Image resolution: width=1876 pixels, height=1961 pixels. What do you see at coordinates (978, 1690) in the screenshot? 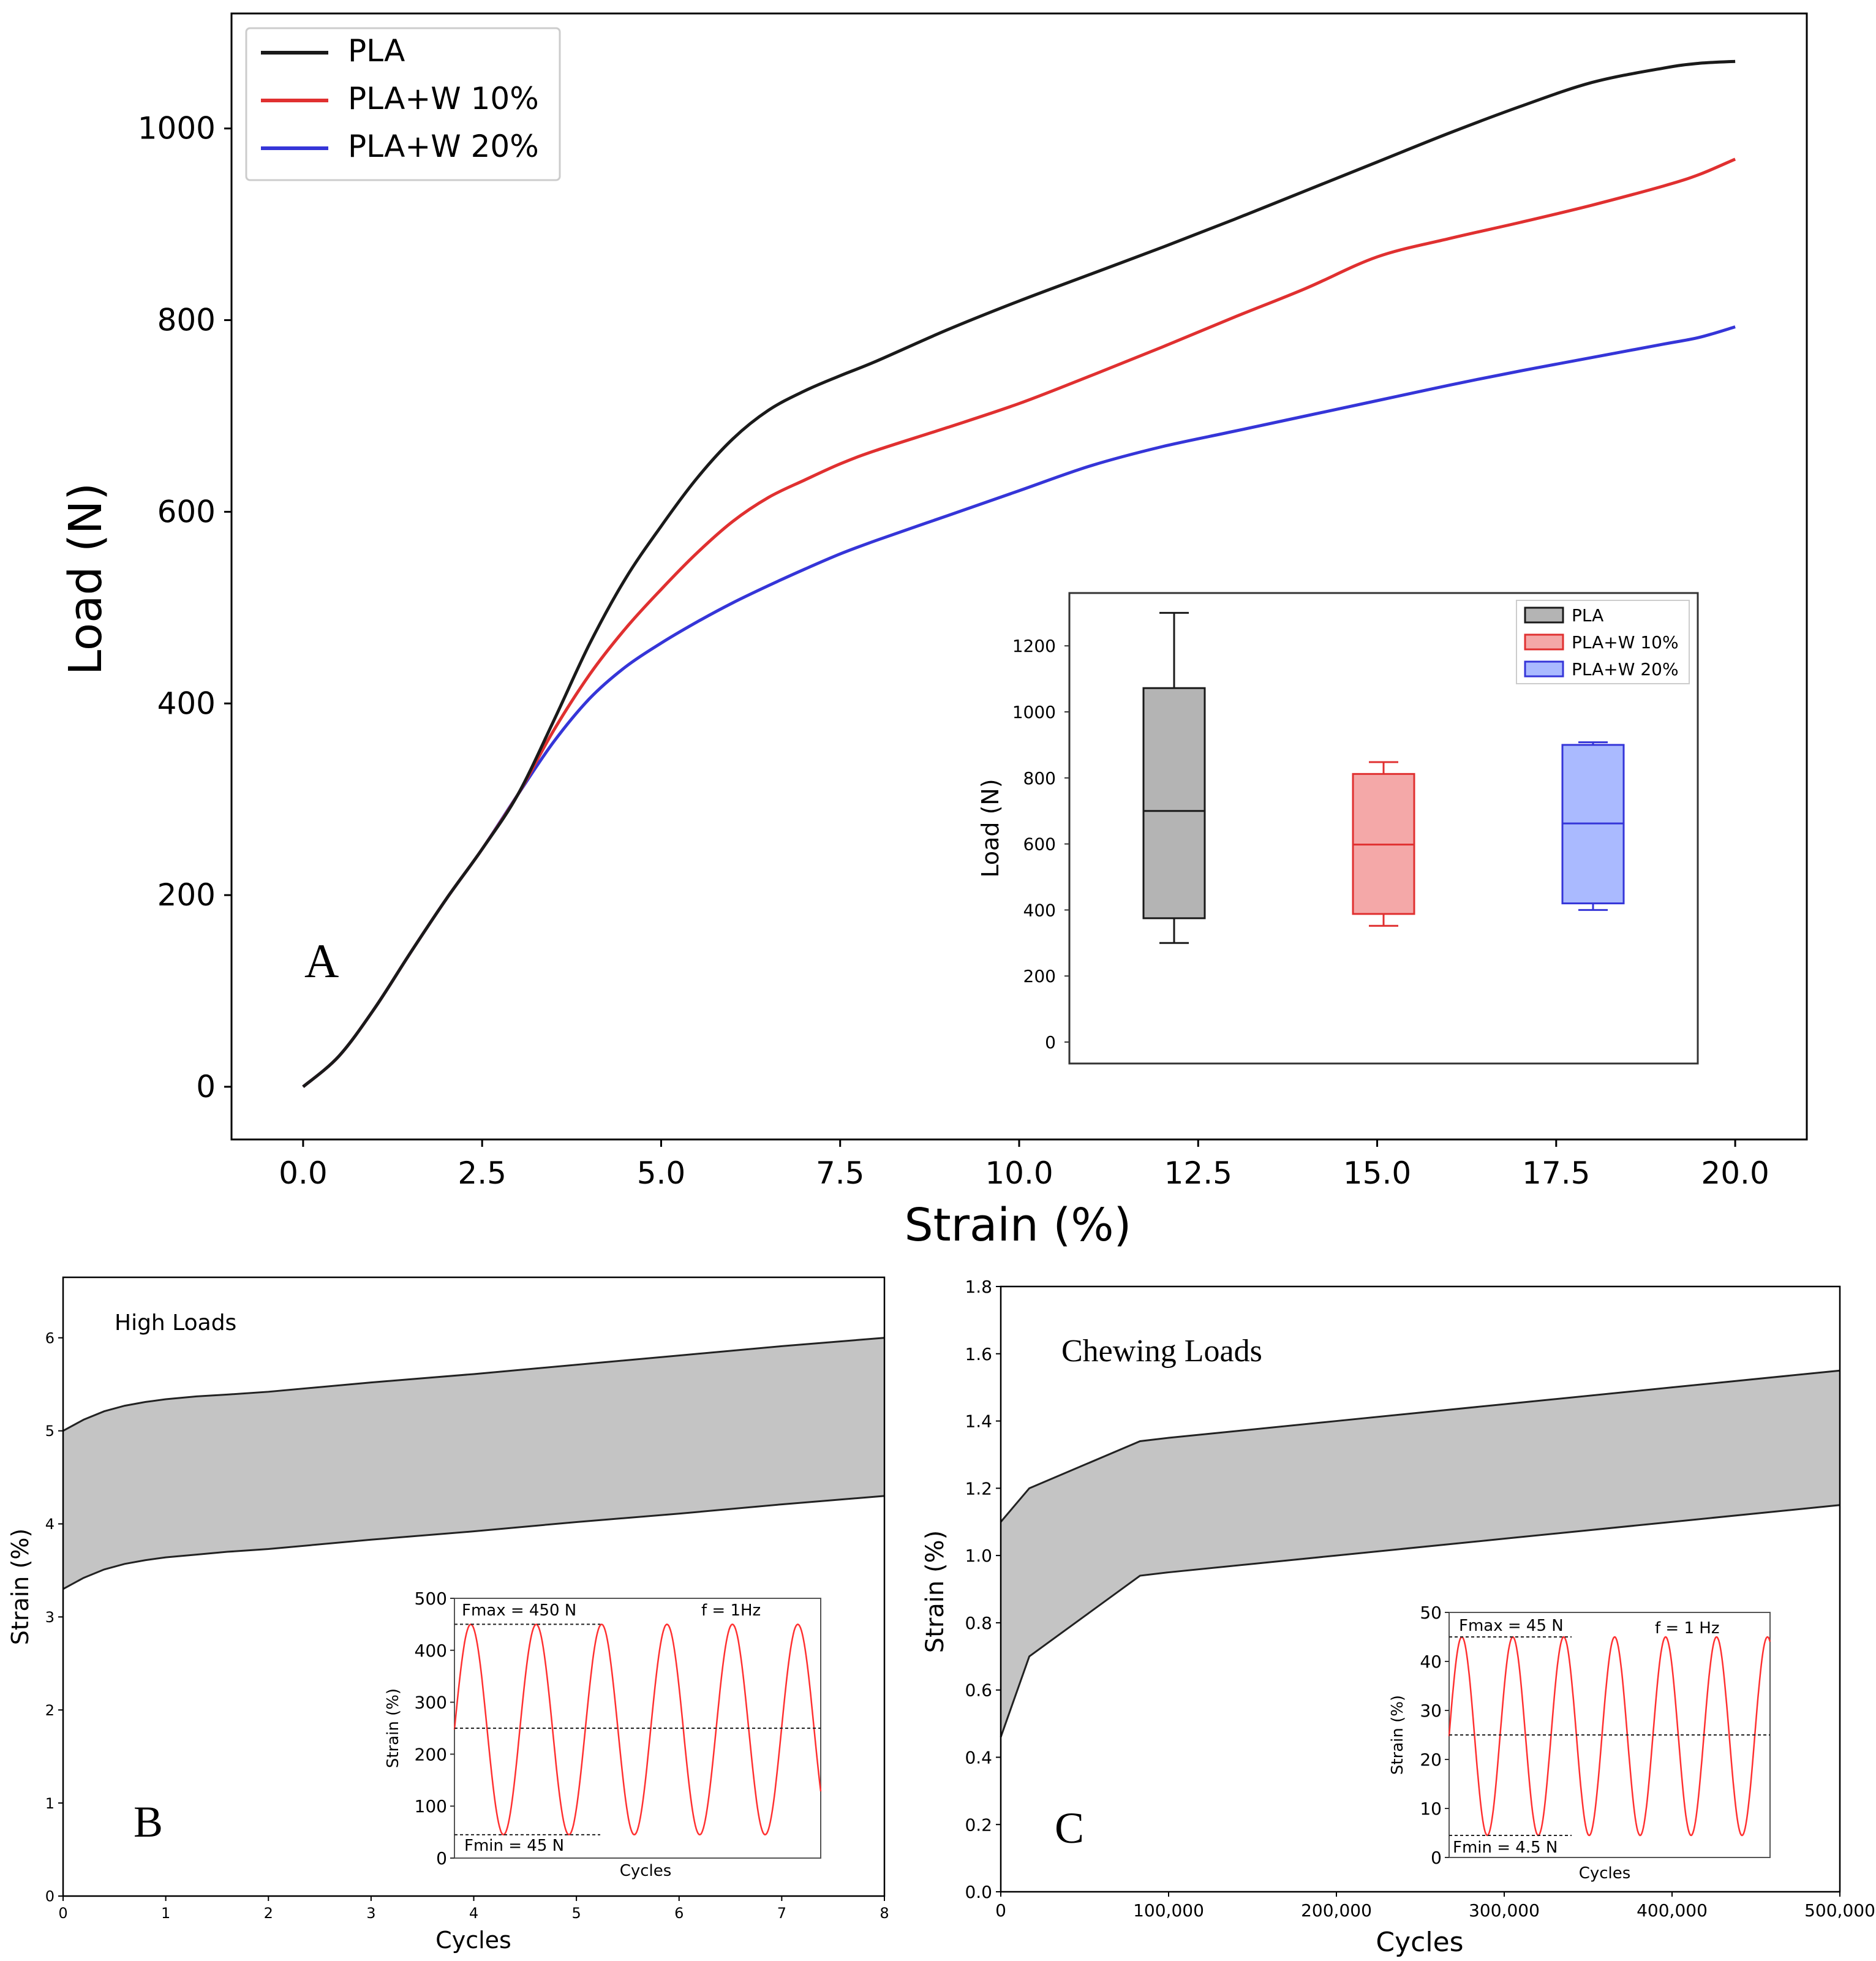
I see `c-ytick-label: 0.6` at bounding box center [978, 1690].